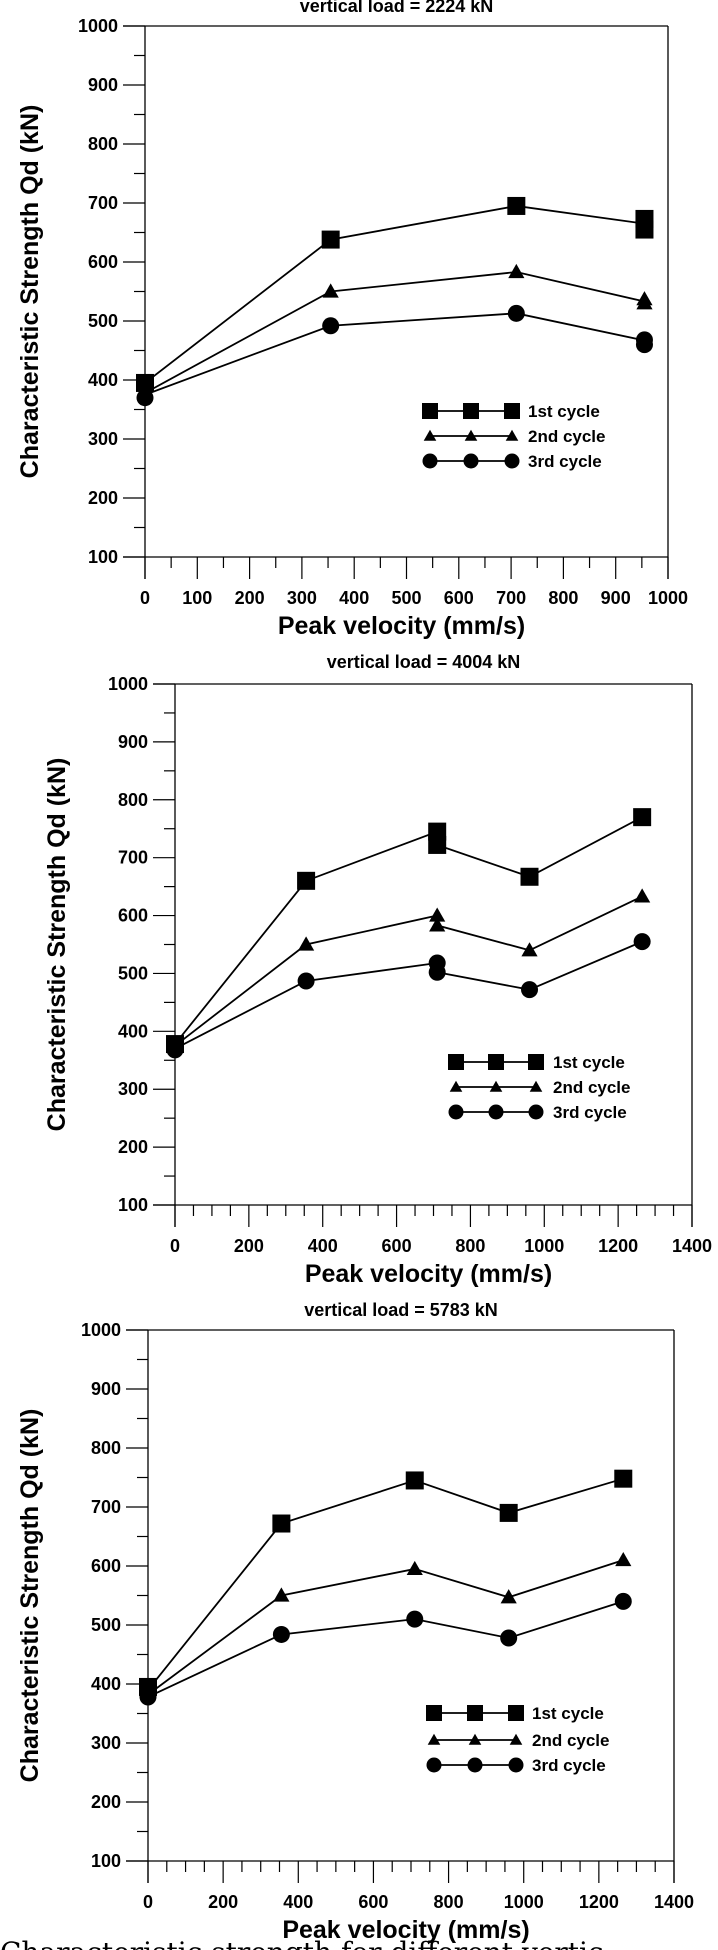  Describe the element at coordinates (106, 1566) in the screenshot. I see `y-tick-label: 600` at that location.